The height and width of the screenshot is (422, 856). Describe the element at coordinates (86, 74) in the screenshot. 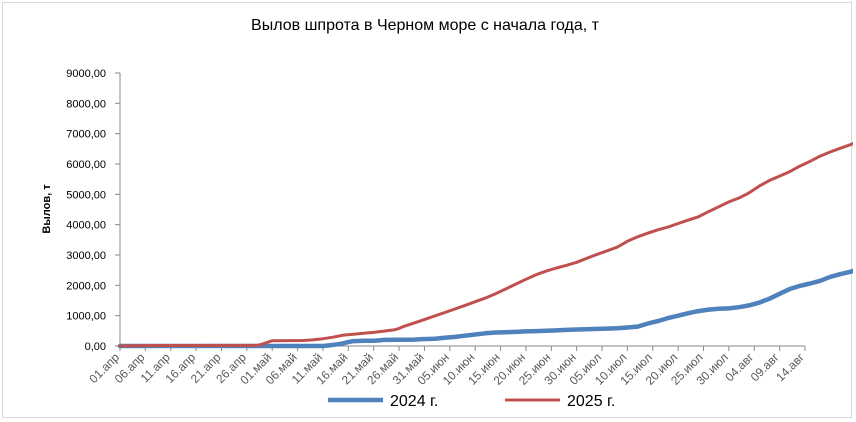

I see `y-tick-label: 9000,00` at that location.